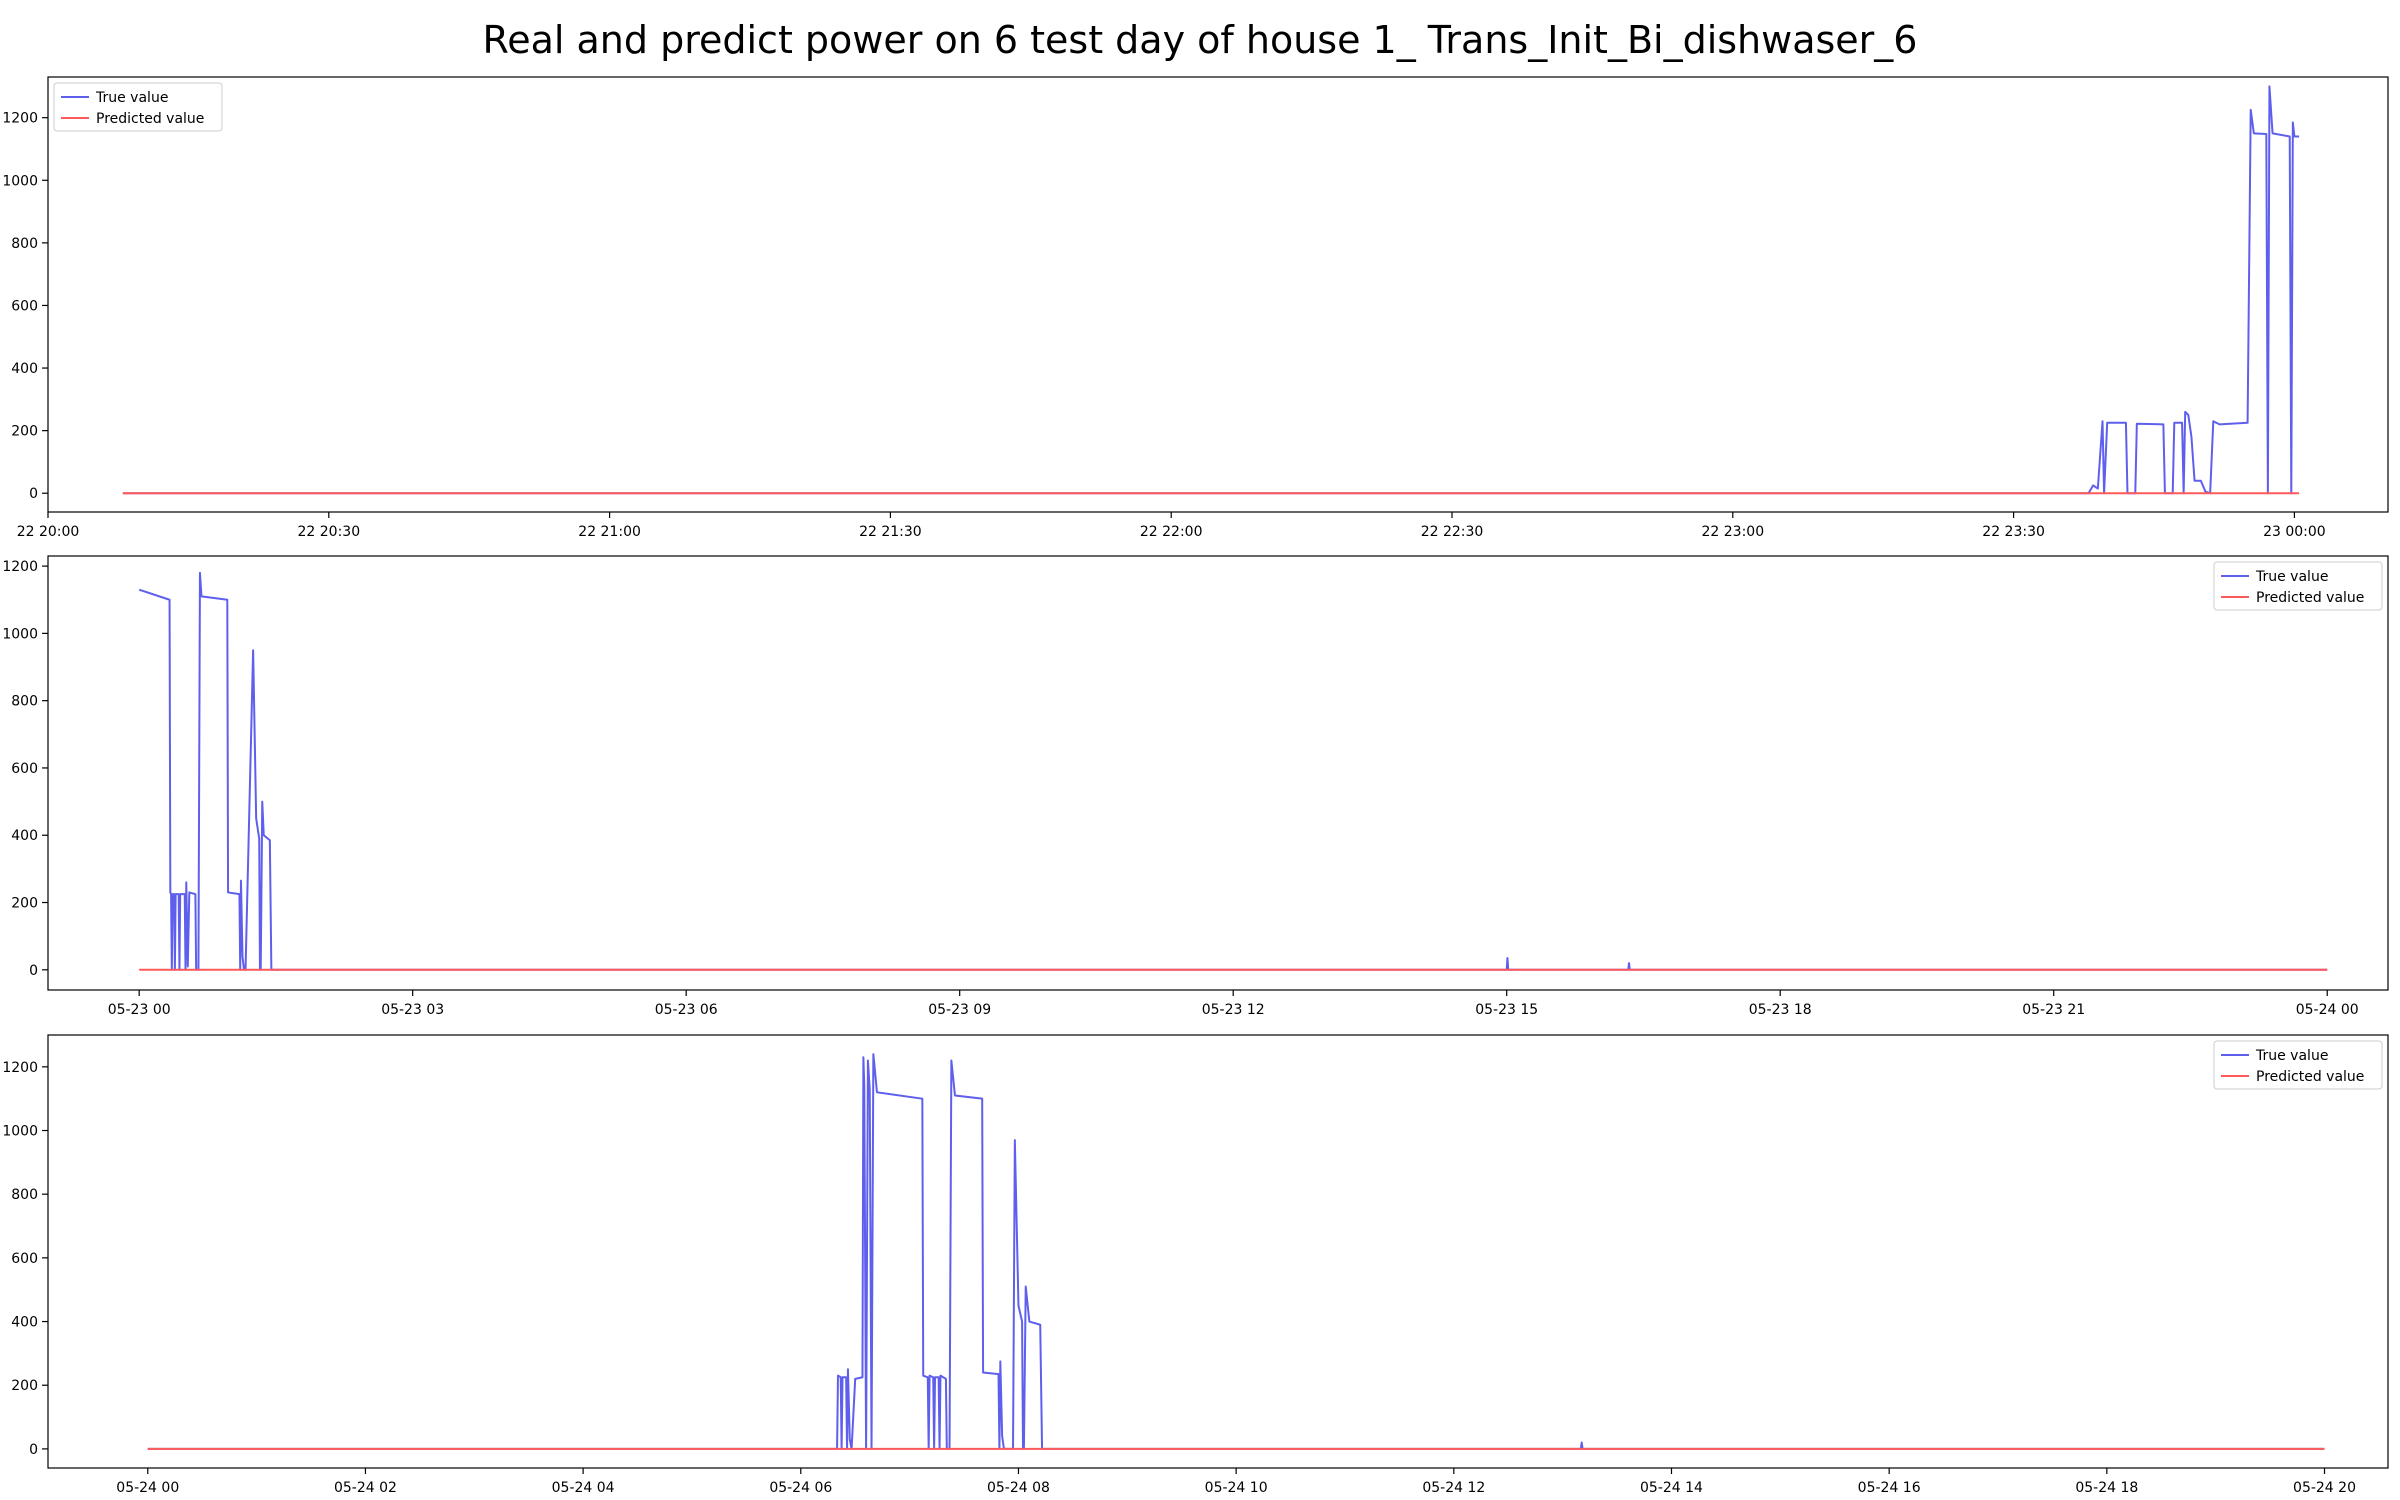 The image size is (2400, 1500). Describe the element at coordinates (1506, 1010) in the screenshot. I see `x-tick-label: 05-23 15` at that location.